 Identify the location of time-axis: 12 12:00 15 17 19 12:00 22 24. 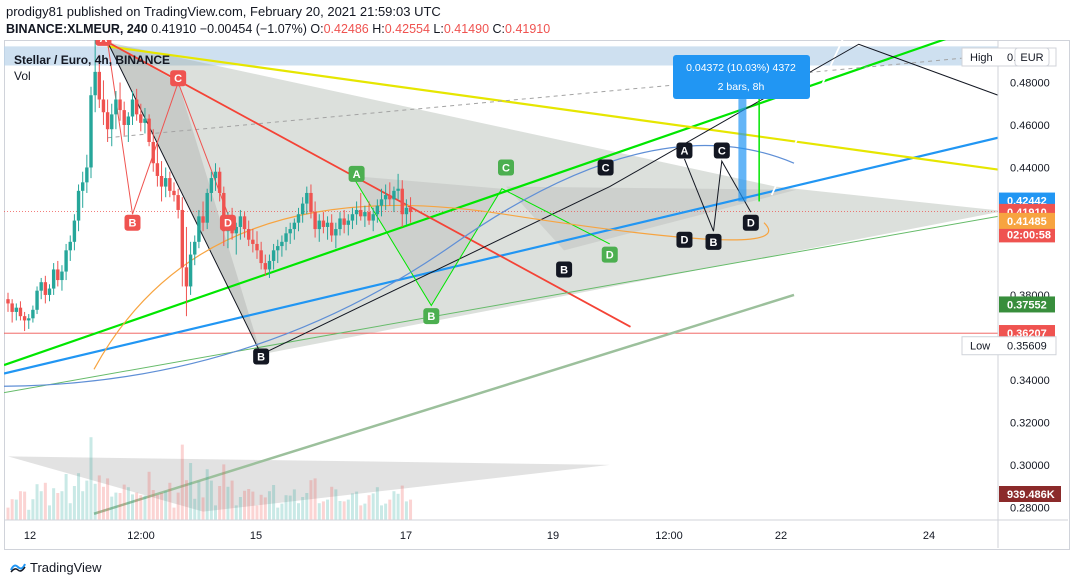
(479, 536).